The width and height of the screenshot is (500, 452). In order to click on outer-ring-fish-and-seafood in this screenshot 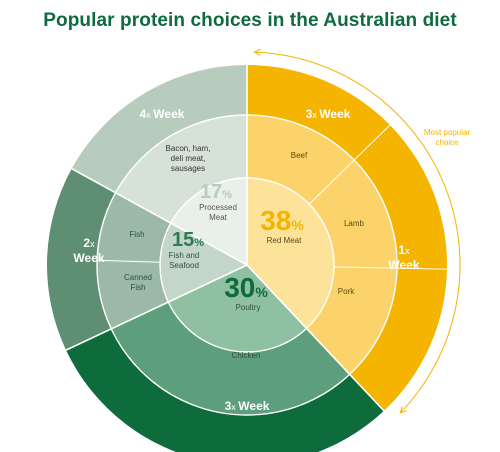, I will do `click(81, 259)`.